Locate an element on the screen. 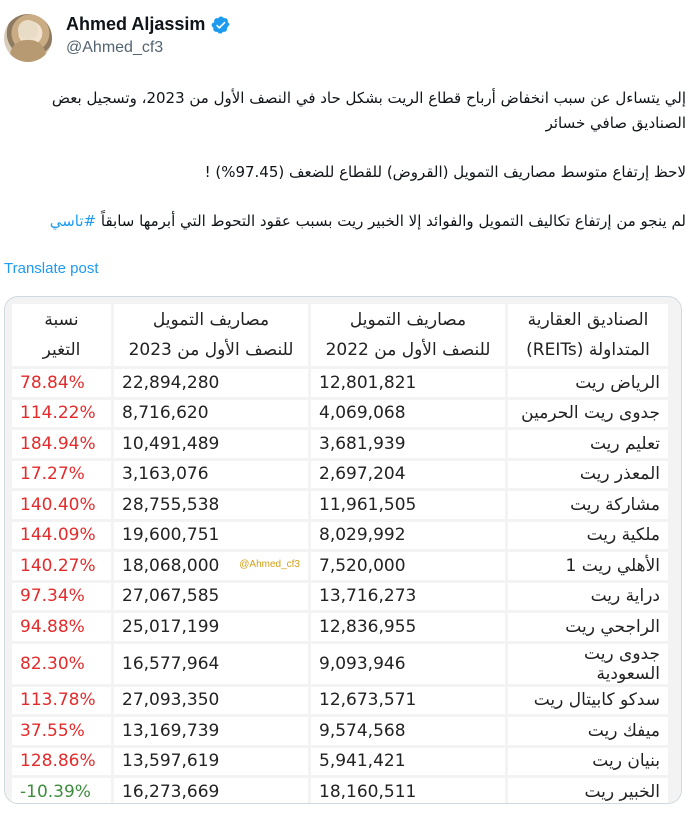 The width and height of the screenshot is (699, 819). financing-2022-cell: 12,801,821 is located at coordinates (408, 383).